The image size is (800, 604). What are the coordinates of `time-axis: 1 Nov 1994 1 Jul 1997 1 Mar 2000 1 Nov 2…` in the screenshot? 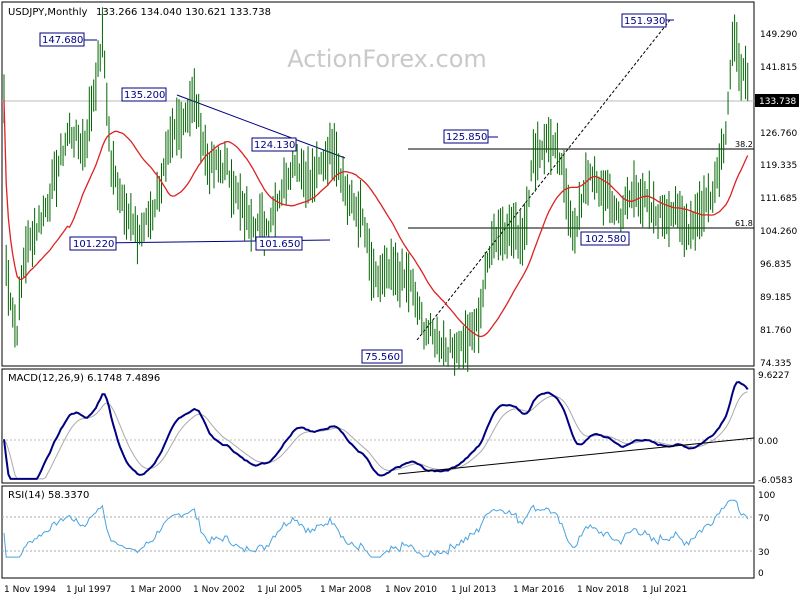 It's located at (345, 590).